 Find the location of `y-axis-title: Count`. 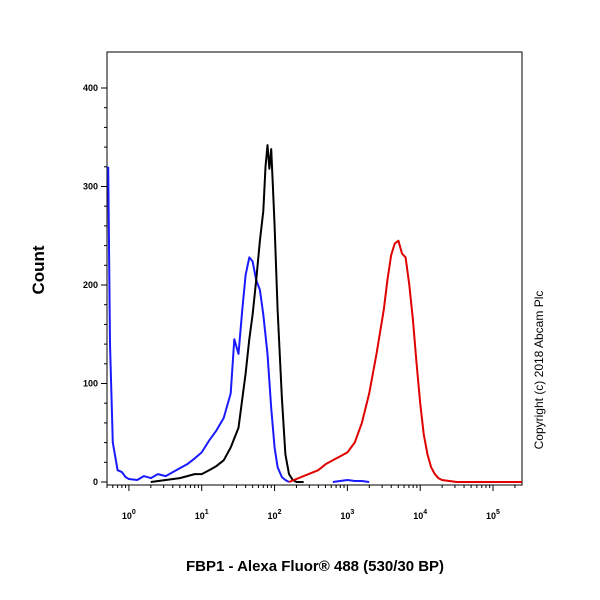

y-axis-title: Count is located at coordinates (38, 269).